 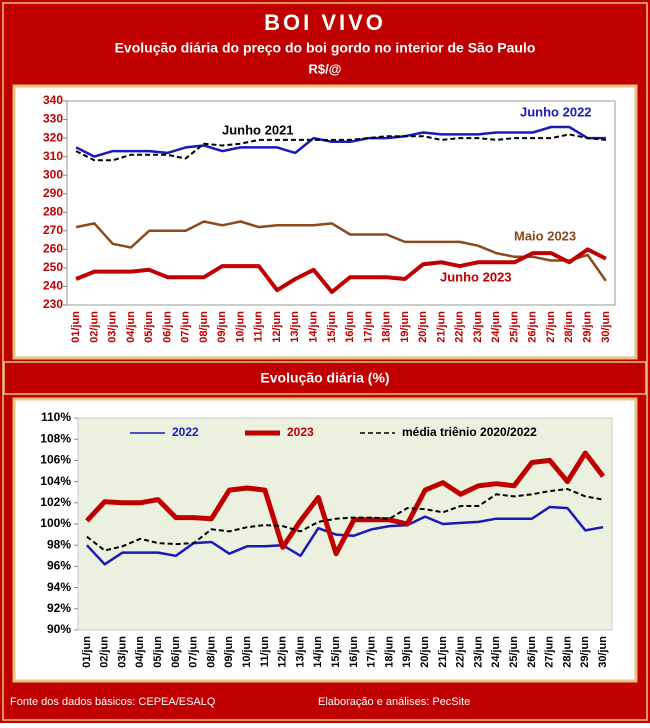 I want to click on y-tick-label: 102%, so click(x=55, y=502).